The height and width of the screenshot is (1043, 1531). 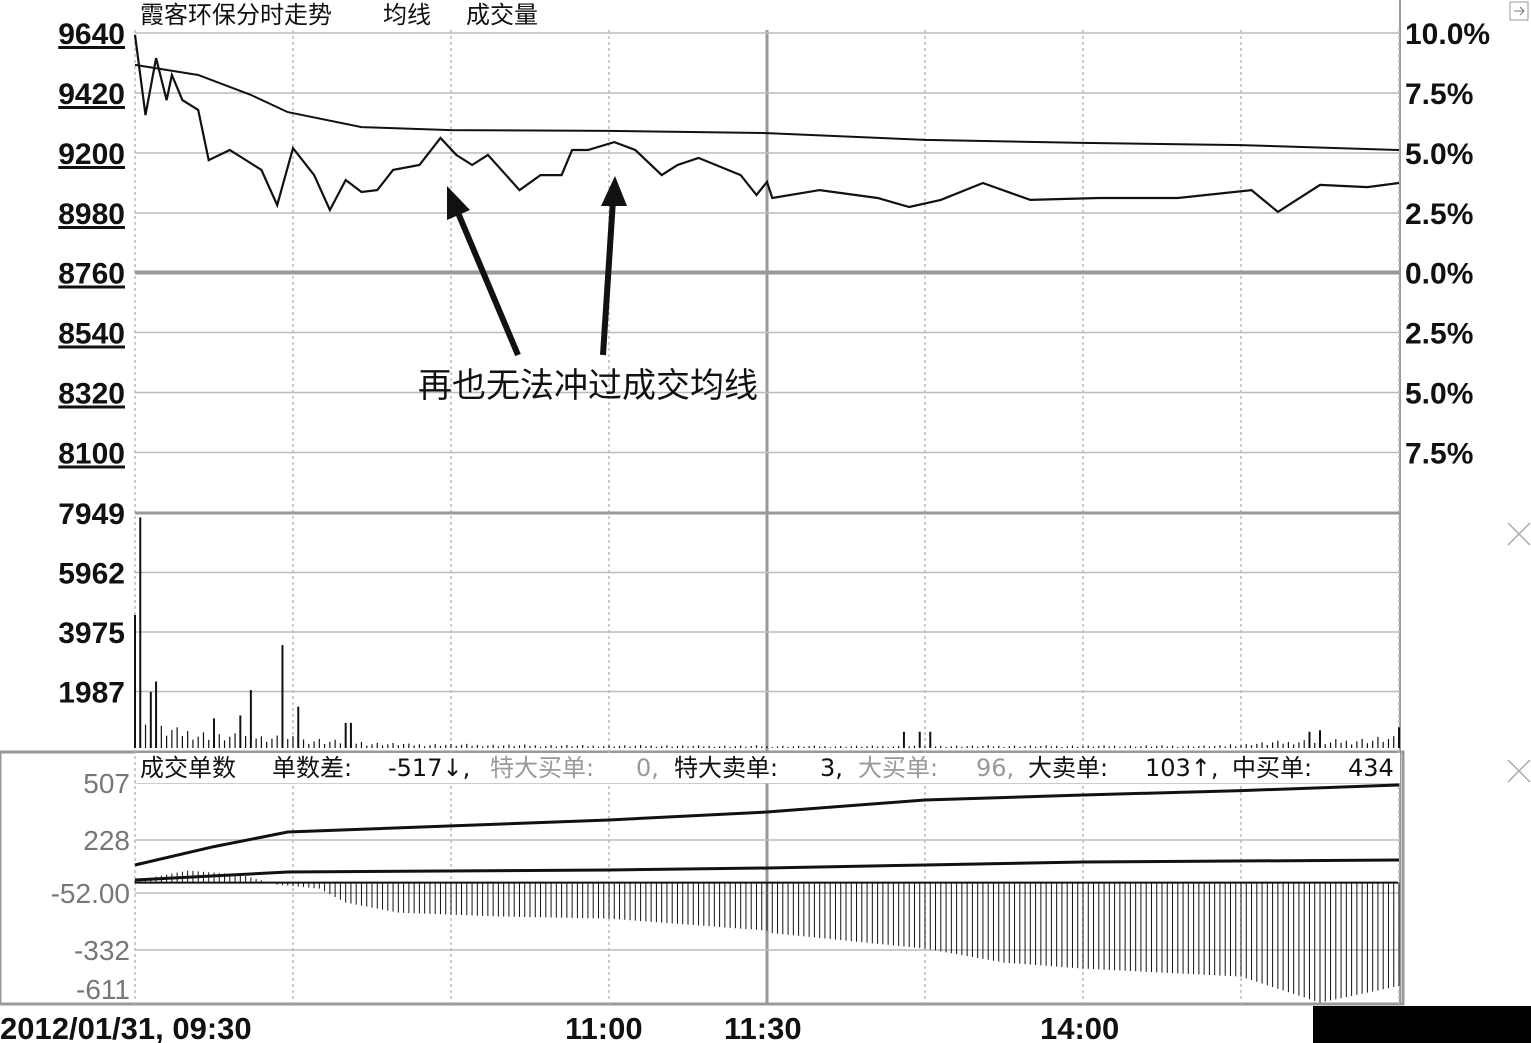 What do you see at coordinates (767, 936) in the screenshot?
I see `indicator-bars` at bounding box center [767, 936].